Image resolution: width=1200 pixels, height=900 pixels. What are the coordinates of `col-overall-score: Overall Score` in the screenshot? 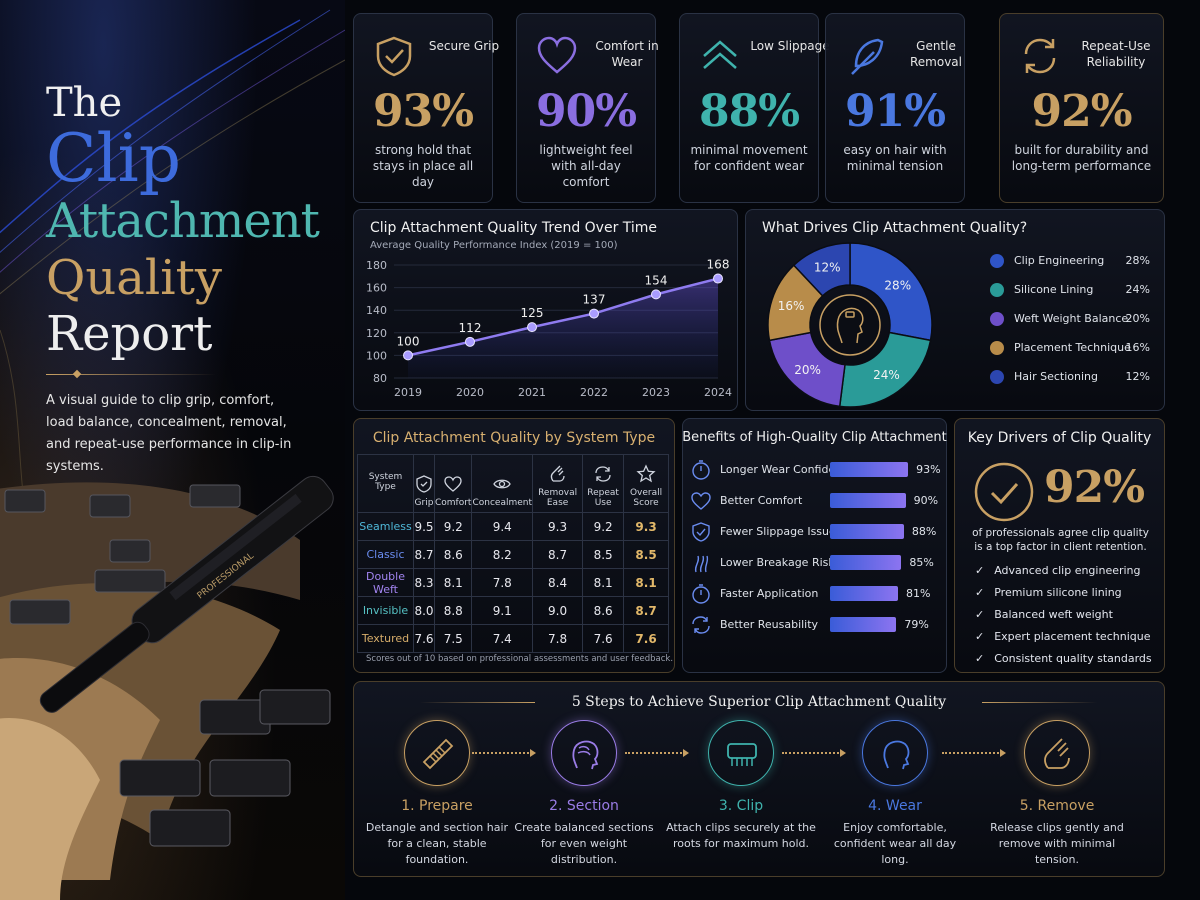 It's located at (646, 483).